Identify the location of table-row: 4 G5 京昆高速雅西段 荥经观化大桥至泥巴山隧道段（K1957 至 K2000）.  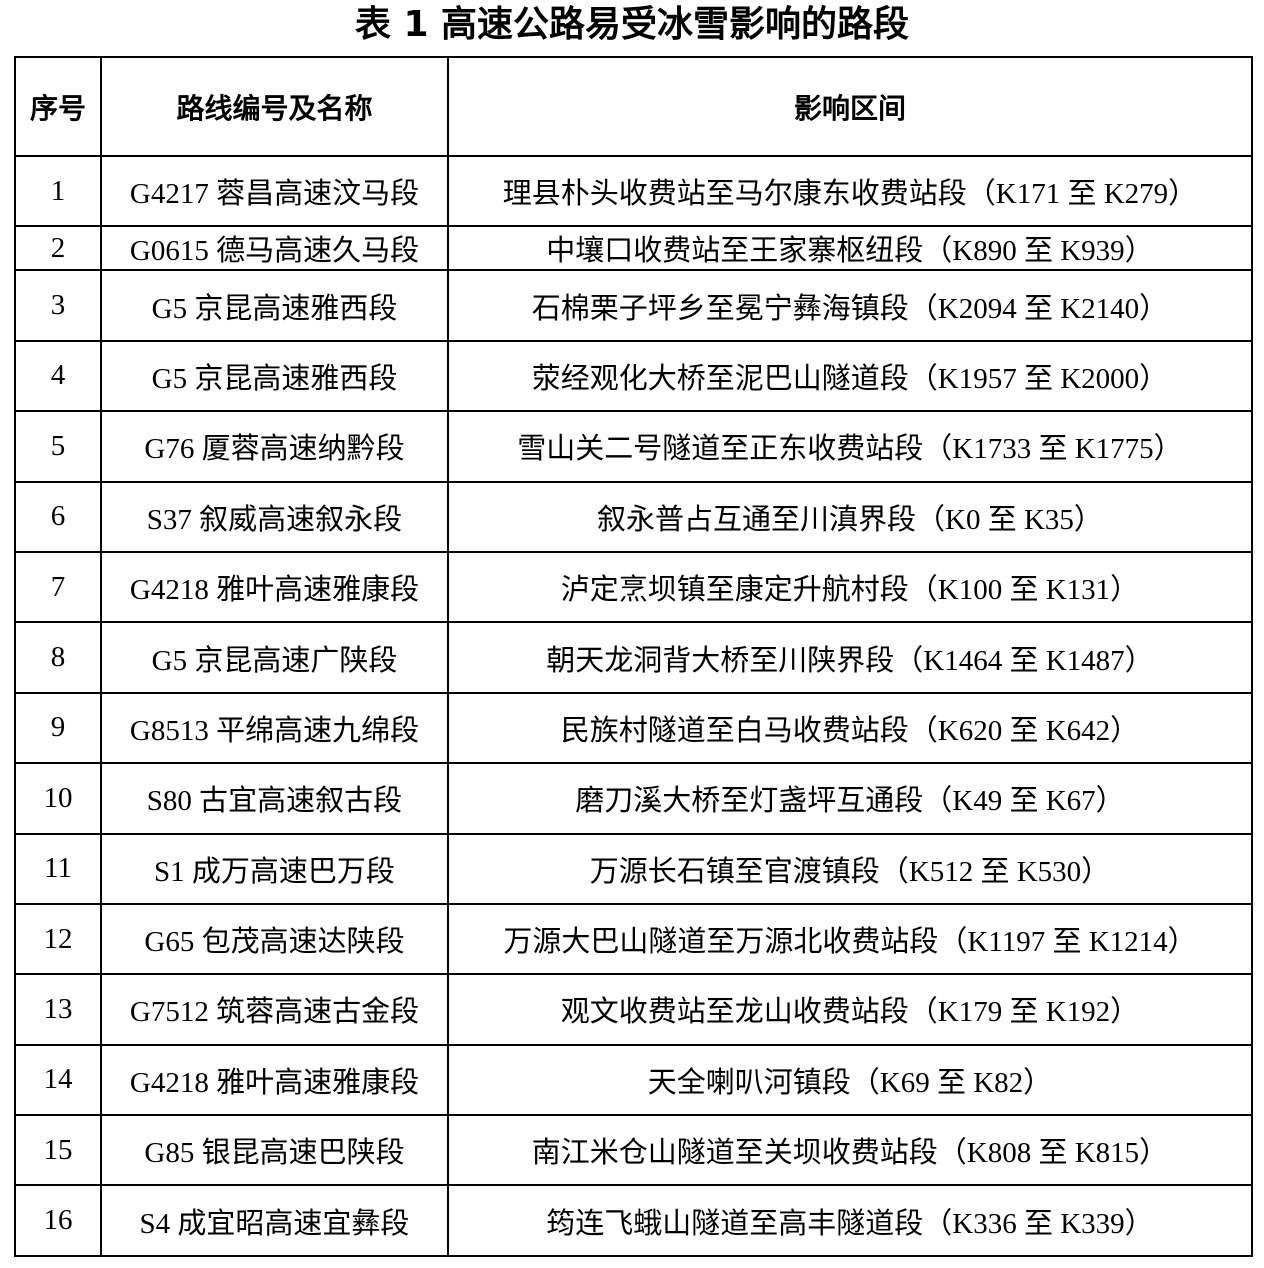
(633, 376).